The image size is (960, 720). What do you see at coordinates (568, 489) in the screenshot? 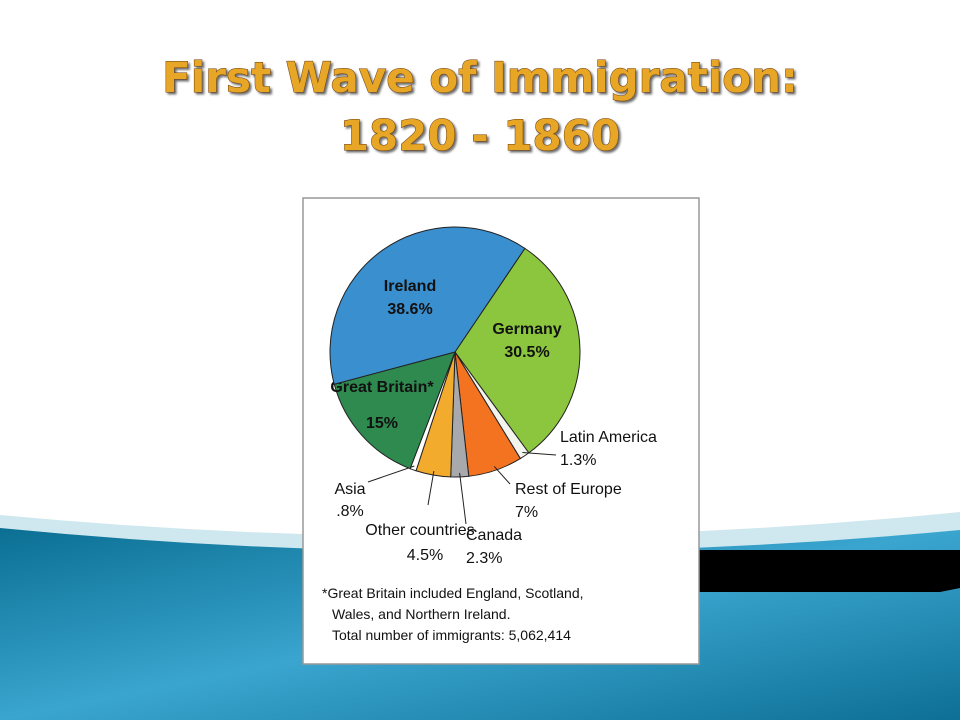
I see `slice-label: Rest of Europe` at bounding box center [568, 489].